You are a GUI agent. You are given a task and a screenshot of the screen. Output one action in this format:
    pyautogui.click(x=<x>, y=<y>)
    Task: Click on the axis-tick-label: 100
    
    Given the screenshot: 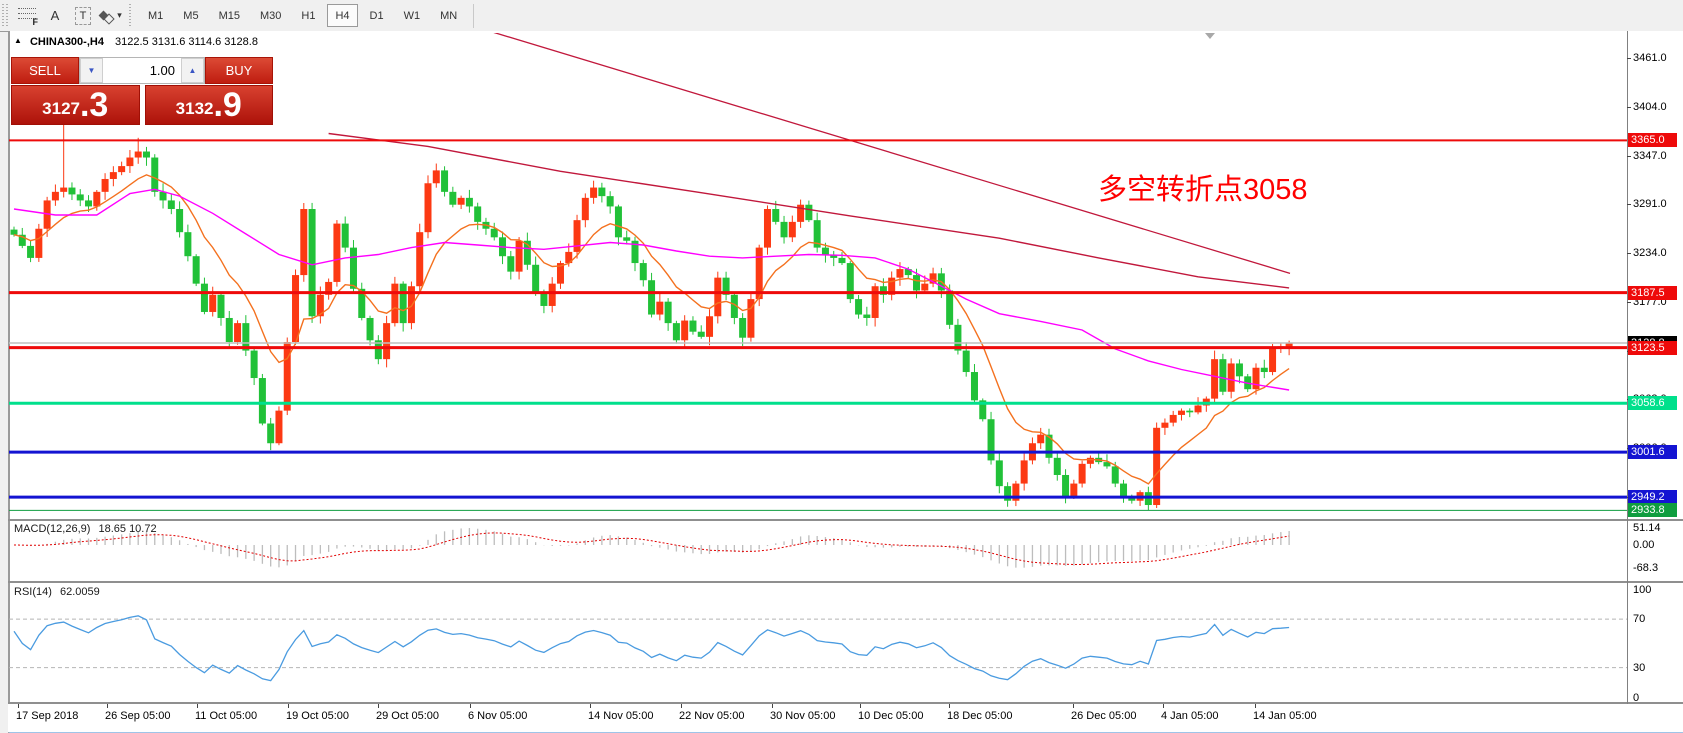 What is the action you would take?
    pyautogui.click(x=1642, y=590)
    